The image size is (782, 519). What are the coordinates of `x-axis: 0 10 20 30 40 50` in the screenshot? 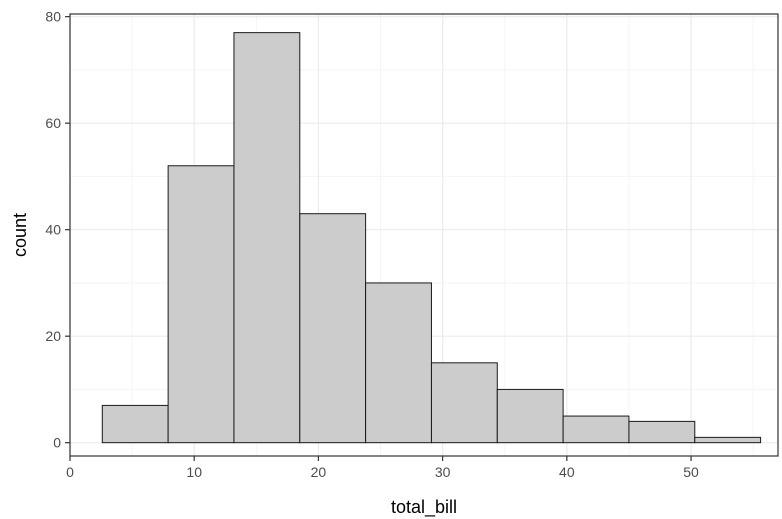 It's located at (382, 468).